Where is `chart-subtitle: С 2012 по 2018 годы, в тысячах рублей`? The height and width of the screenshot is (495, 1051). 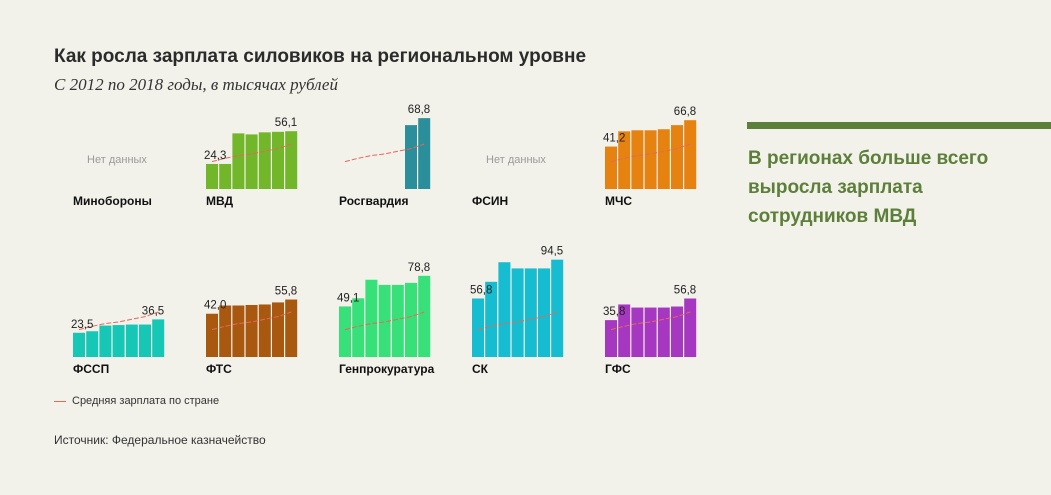
chart-subtitle: С 2012 по 2018 годы, в тысячах рублей is located at coordinates (196, 84).